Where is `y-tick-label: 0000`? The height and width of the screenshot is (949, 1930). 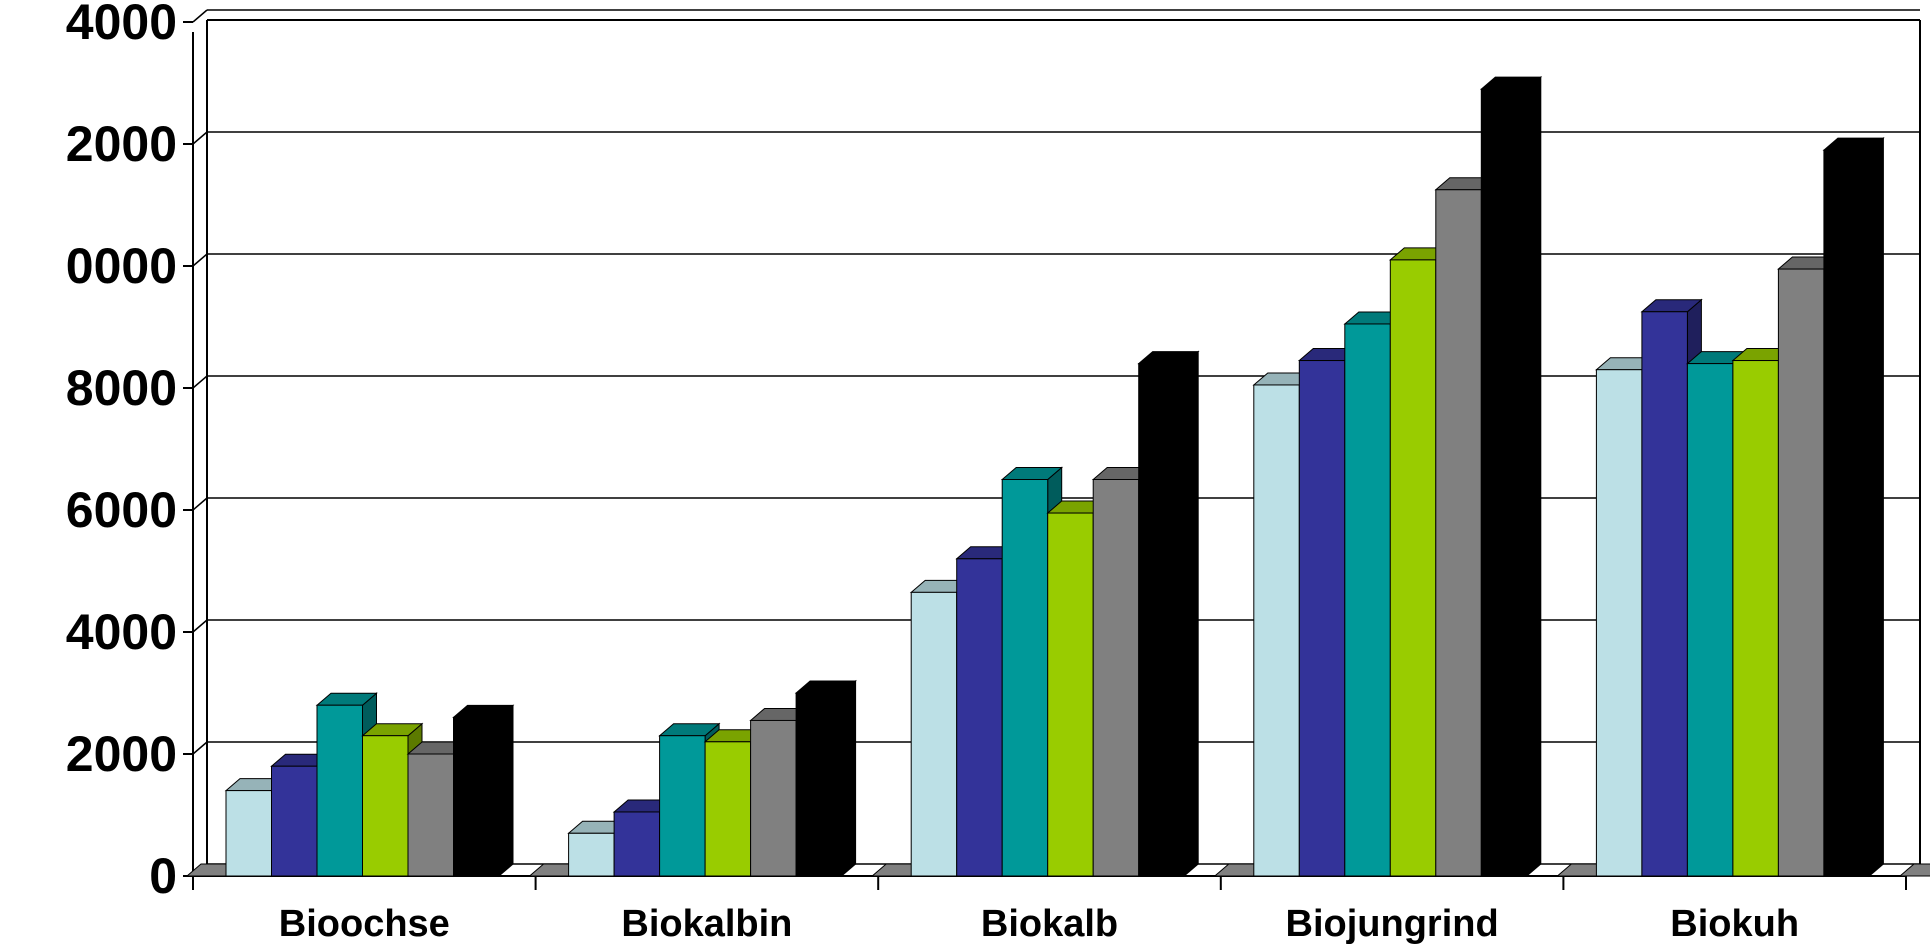 y-tick-label: 0000 is located at coordinates (121, 266).